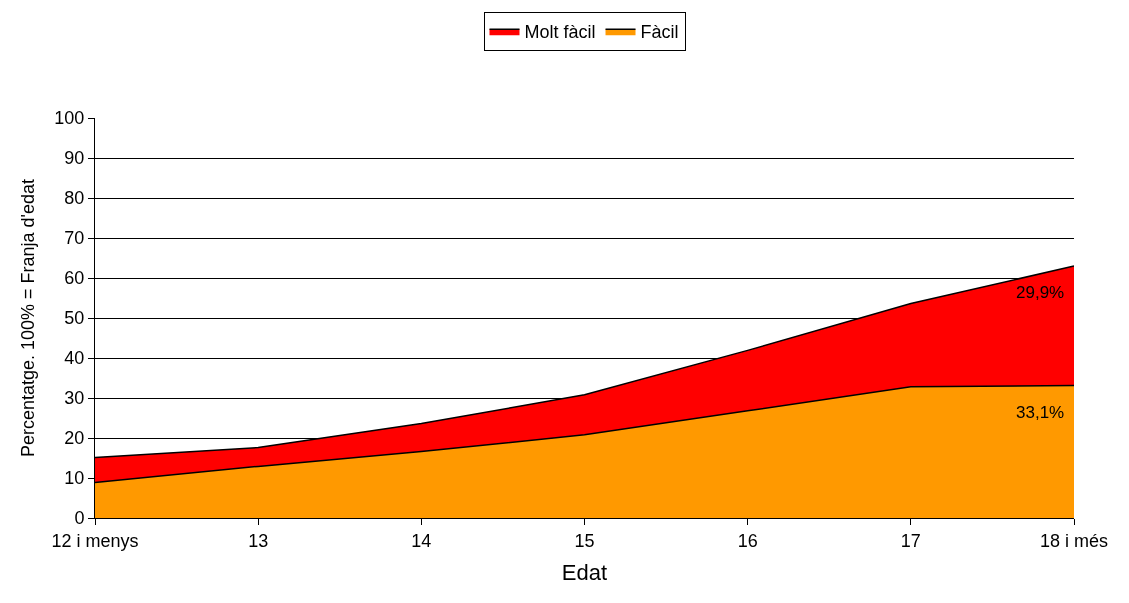 The height and width of the screenshot is (603, 1129). Describe the element at coordinates (74, 278) in the screenshot. I see `y-tick-label: 60` at that location.